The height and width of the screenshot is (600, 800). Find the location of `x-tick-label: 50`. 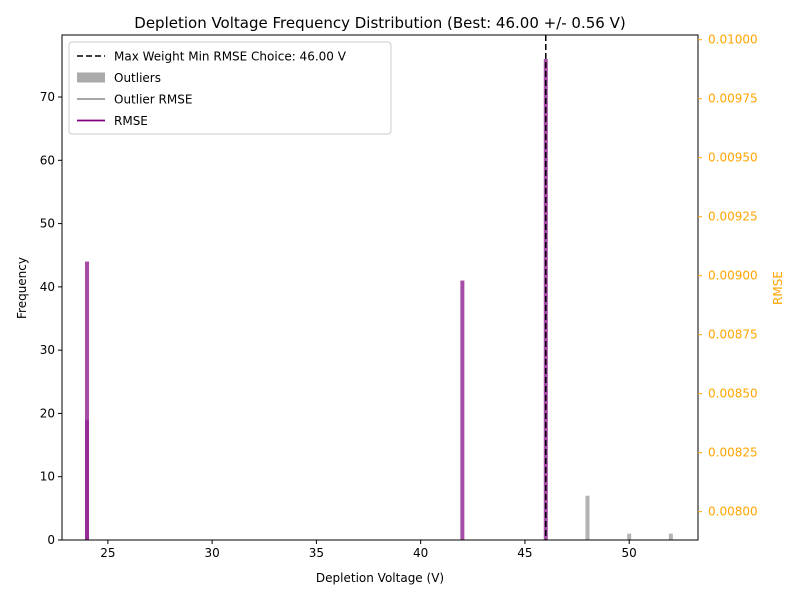

x-tick-label: 50 is located at coordinates (629, 553).